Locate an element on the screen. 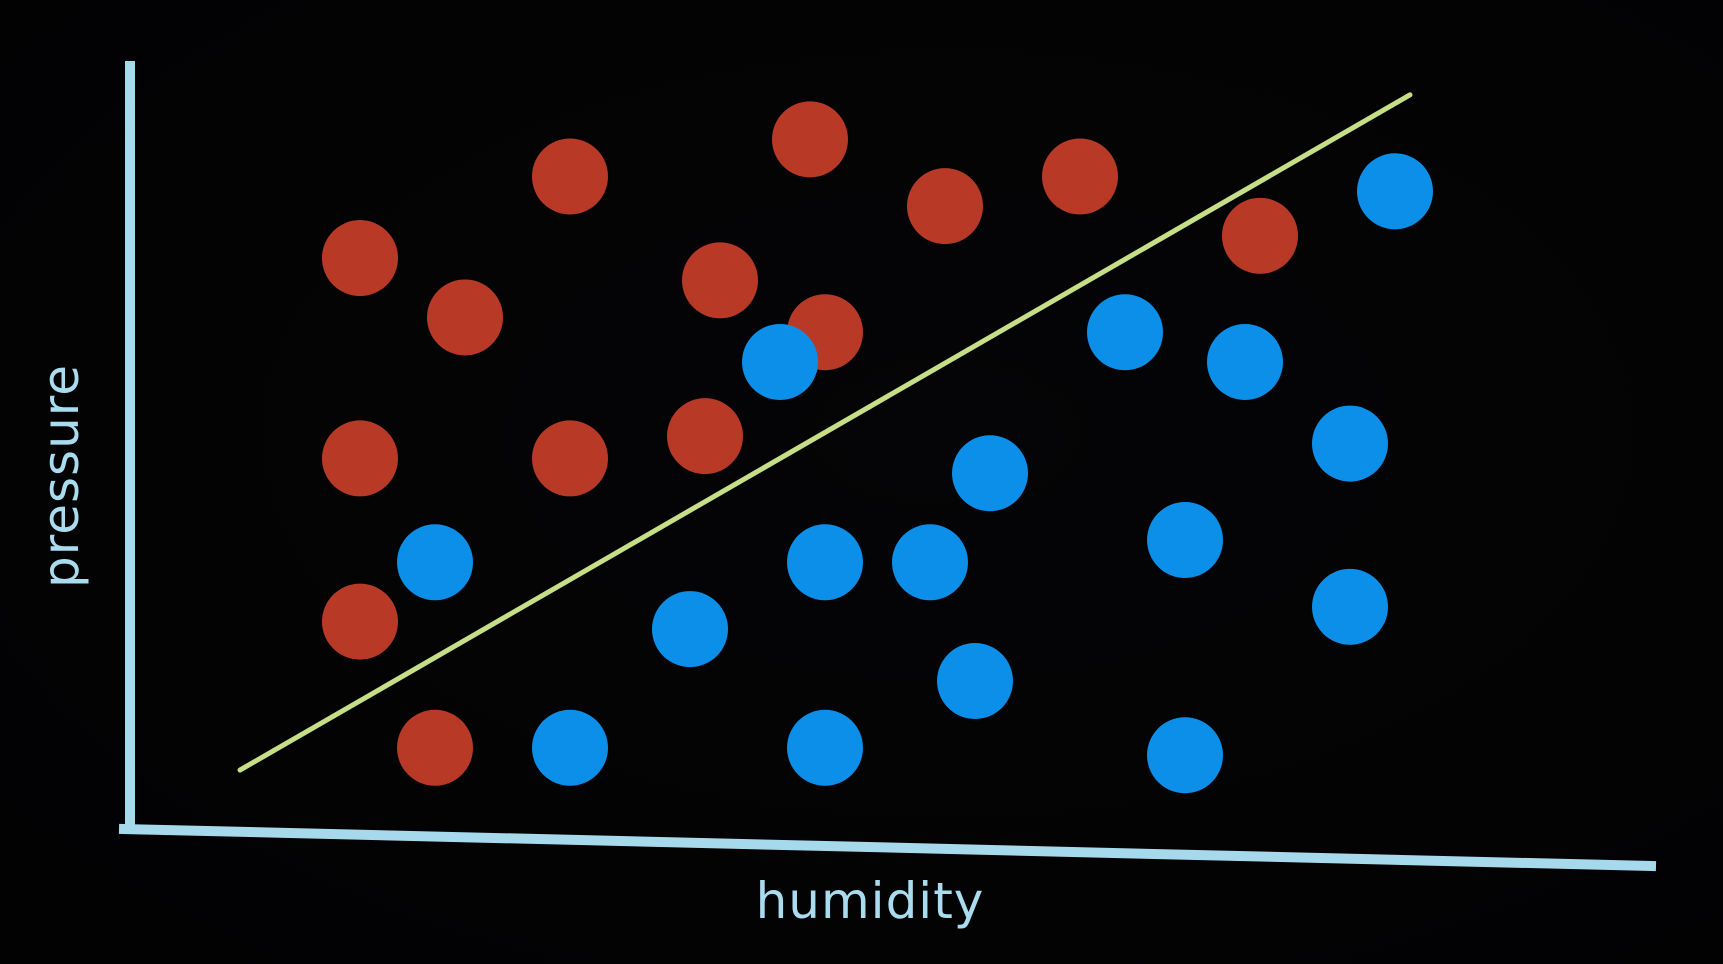 The width and height of the screenshot is (1723, 964). x-axis-label: humidity is located at coordinates (870, 901).